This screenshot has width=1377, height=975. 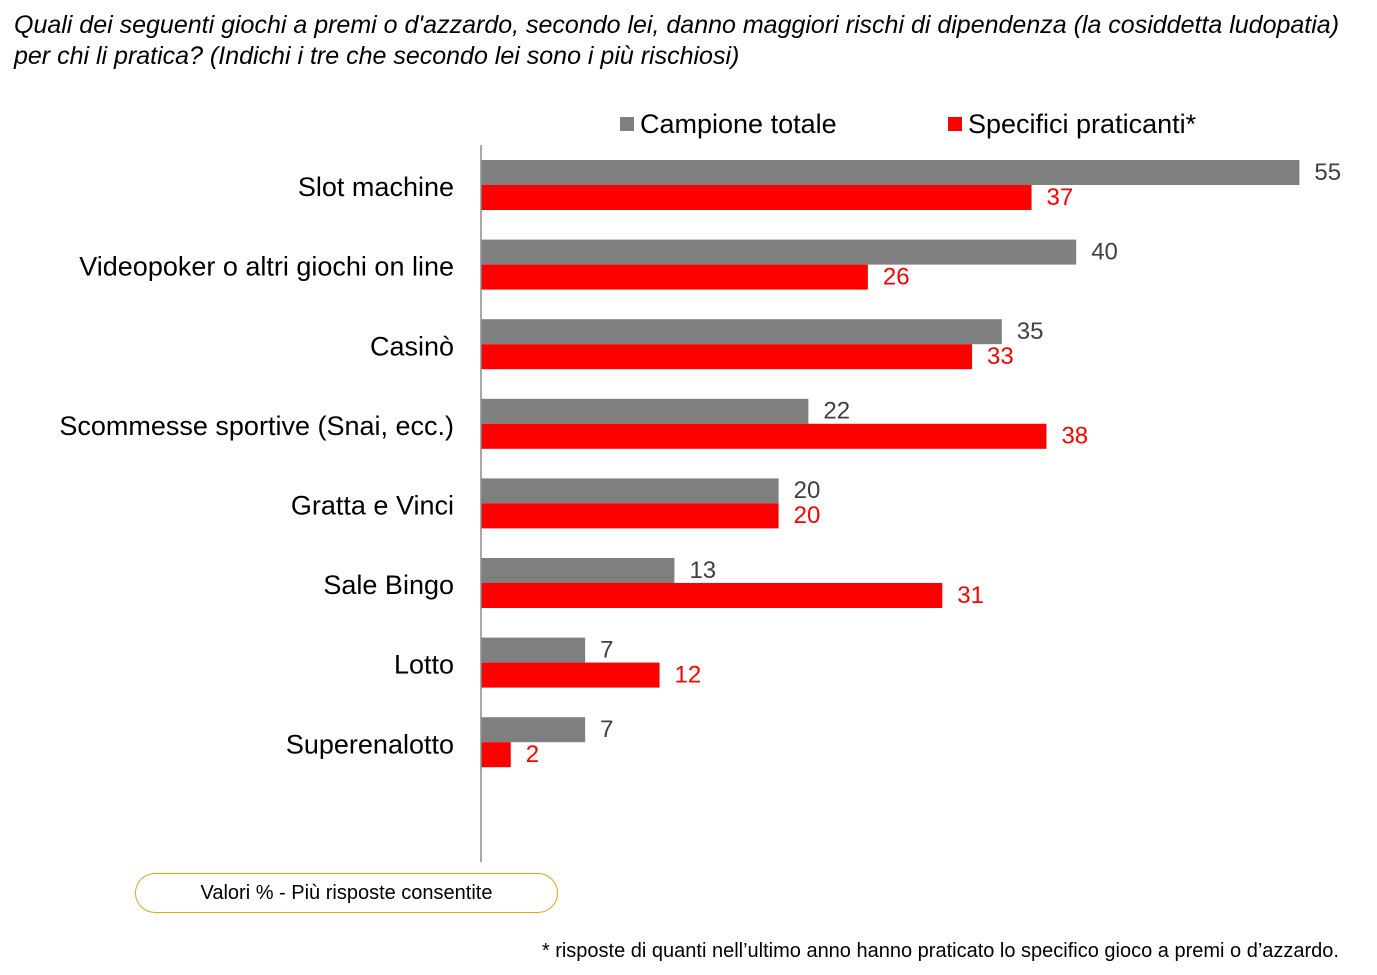 What do you see at coordinates (1074, 436) in the screenshot?
I see `value-label-scommesse-sportive-snai-ecc-specifici-praticanti: 38` at bounding box center [1074, 436].